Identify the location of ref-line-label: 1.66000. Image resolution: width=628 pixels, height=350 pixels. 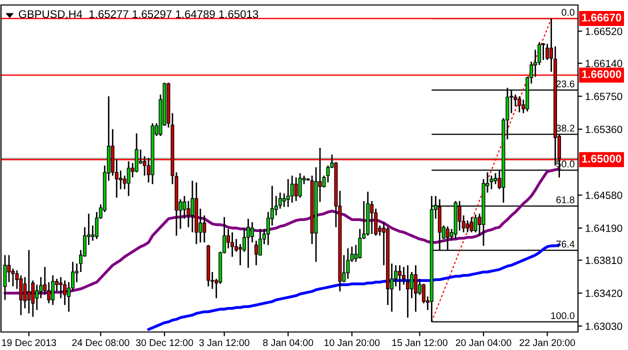
(602, 74).